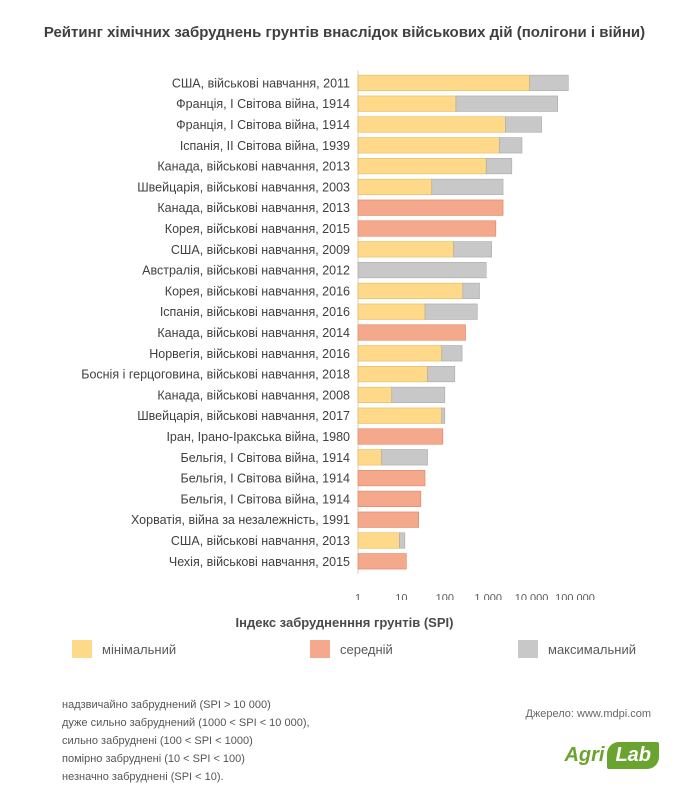 The width and height of the screenshot is (689, 810). Describe the element at coordinates (257, 291) in the screenshot. I see `category-label: Корея, військові навчання, 2016` at that location.